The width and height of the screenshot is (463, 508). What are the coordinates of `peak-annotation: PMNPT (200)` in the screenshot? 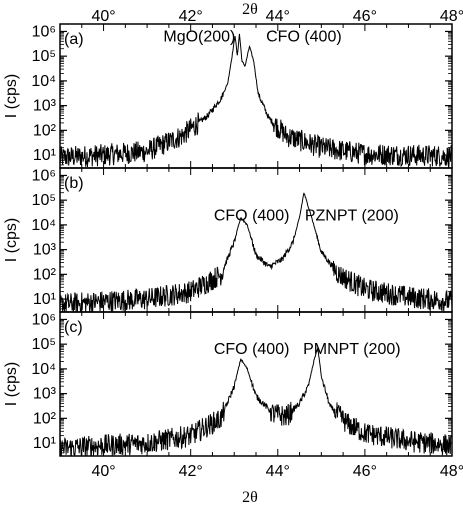 It's located at (352, 349).